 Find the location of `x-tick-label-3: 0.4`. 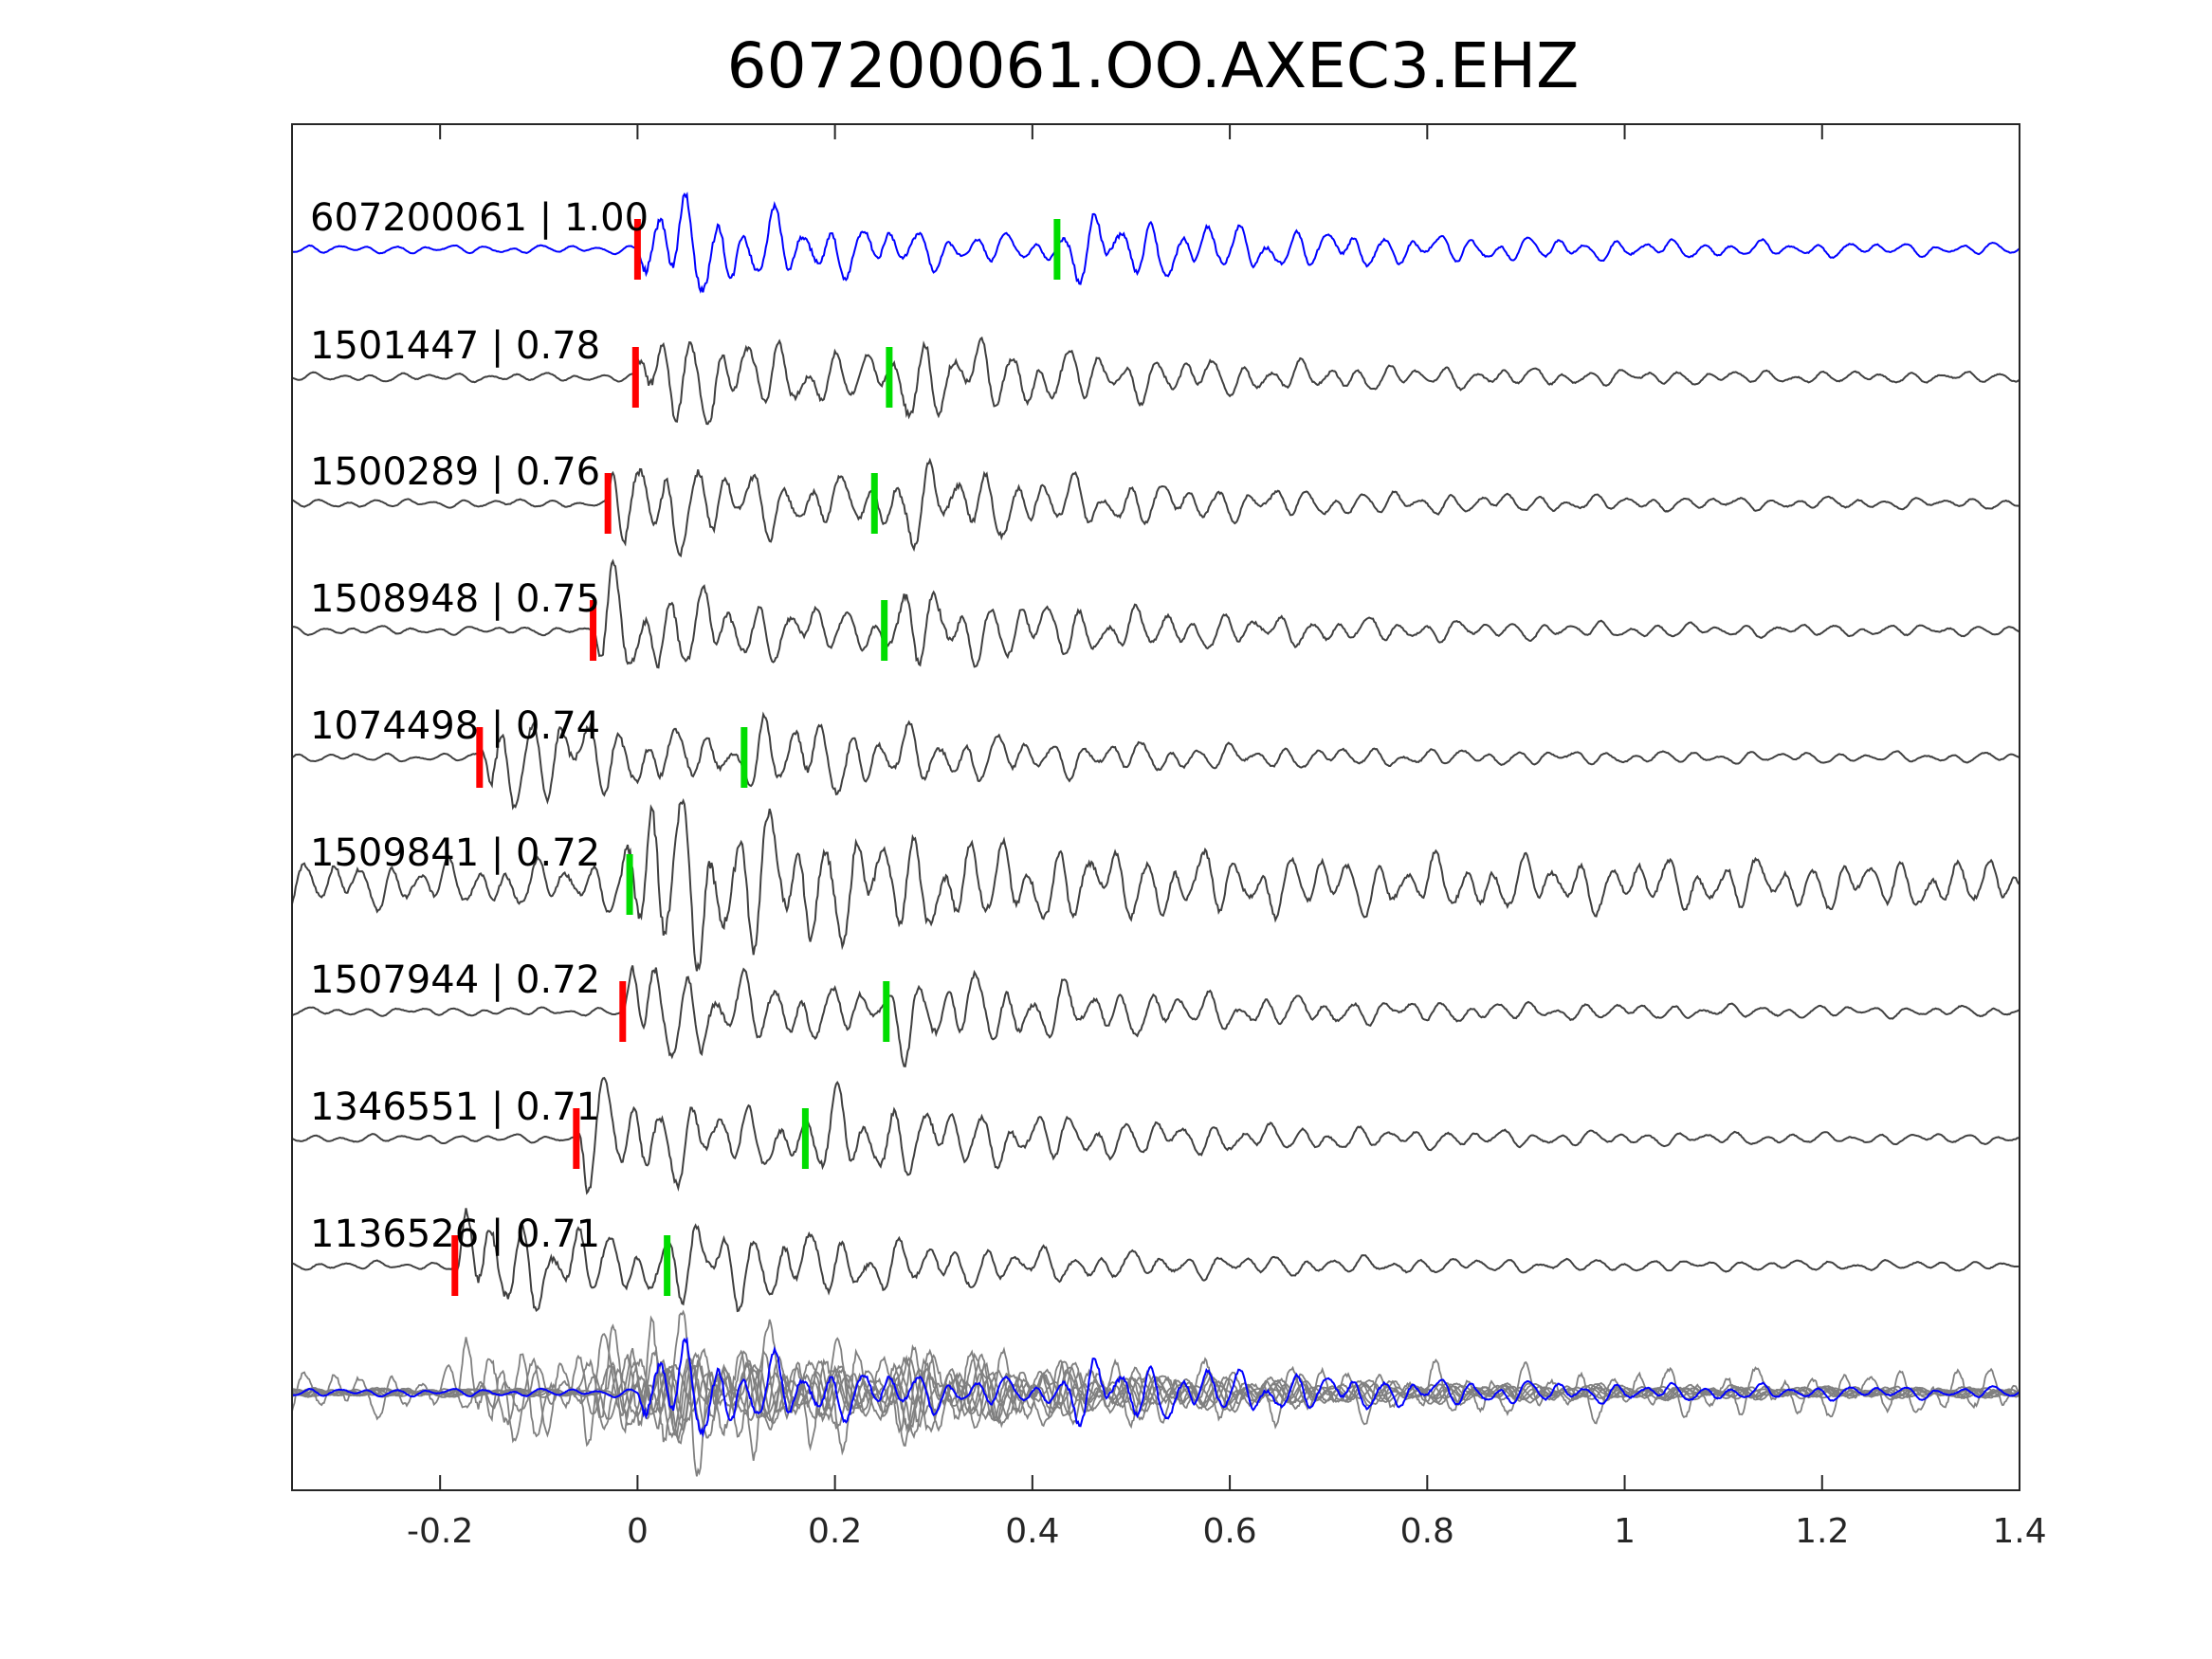

x-tick-label-3: 0.4 is located at coordinates (1032, 1531).